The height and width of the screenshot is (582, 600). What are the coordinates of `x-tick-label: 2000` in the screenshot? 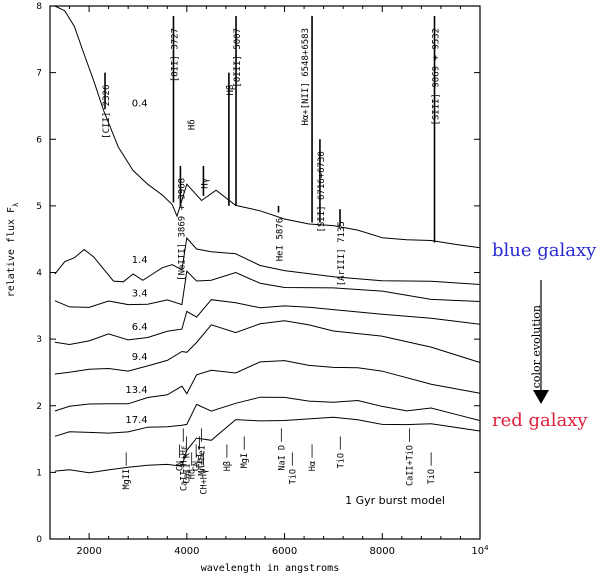 It's located at (88, 551).